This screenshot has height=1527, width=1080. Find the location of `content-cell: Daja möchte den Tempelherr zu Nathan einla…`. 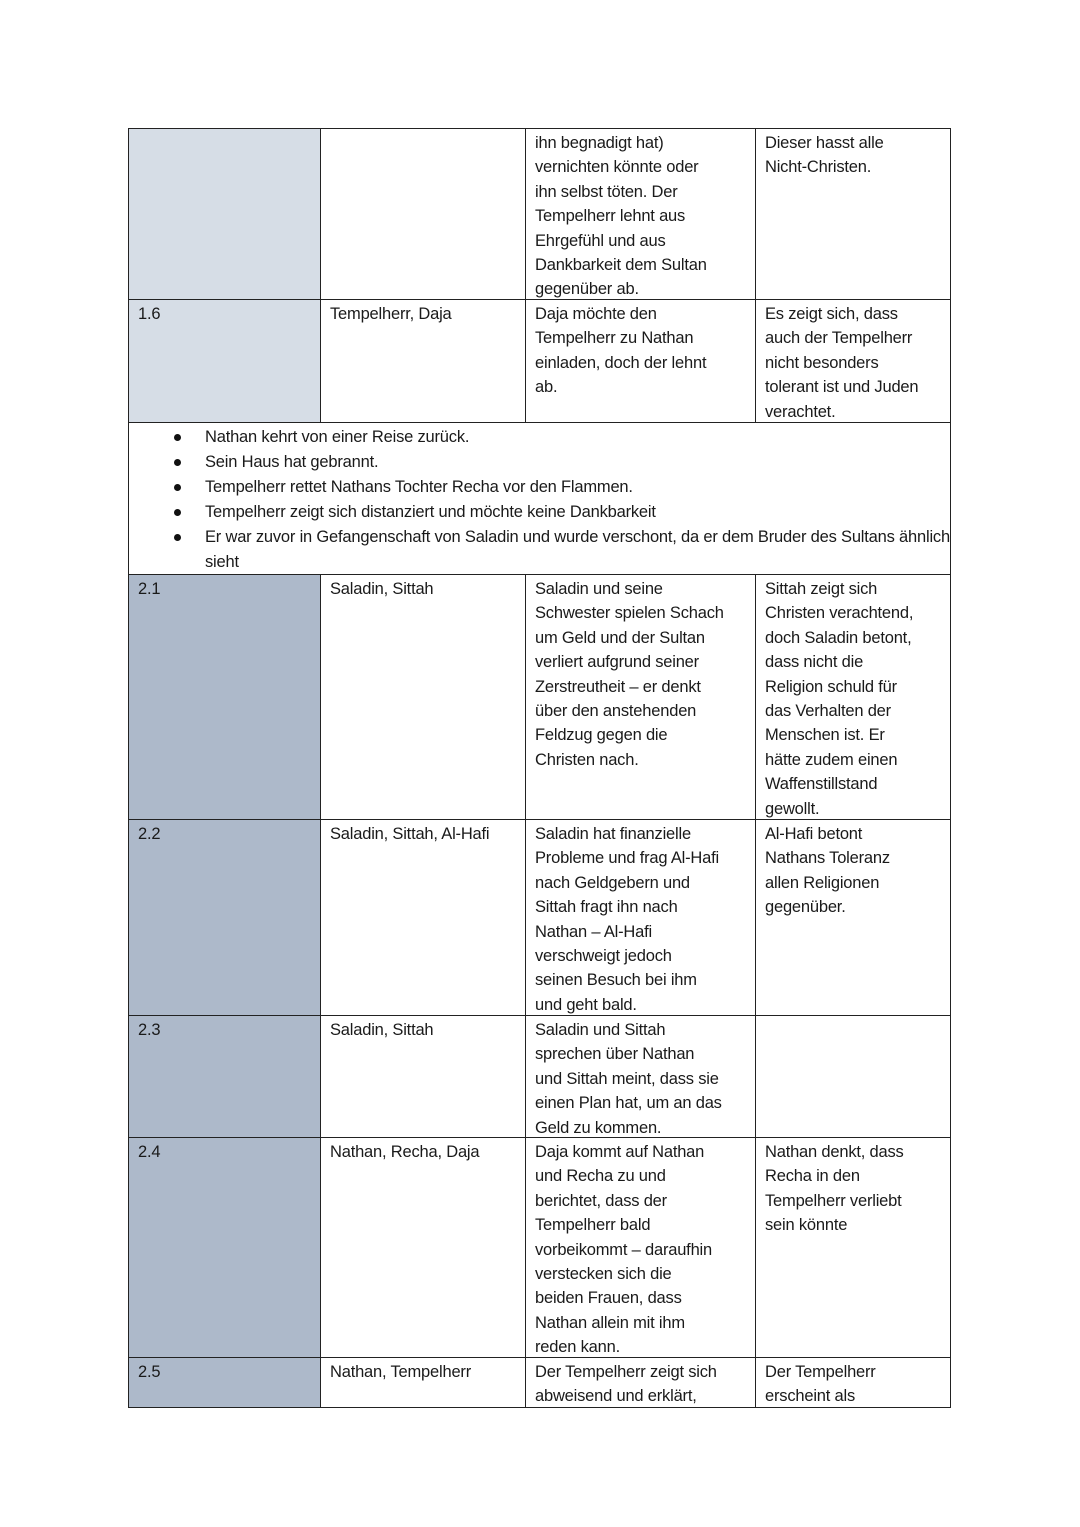

content-cell: Daja möchte den Tempelherr zu Nathan einla… is located at coordinates (640, 361).